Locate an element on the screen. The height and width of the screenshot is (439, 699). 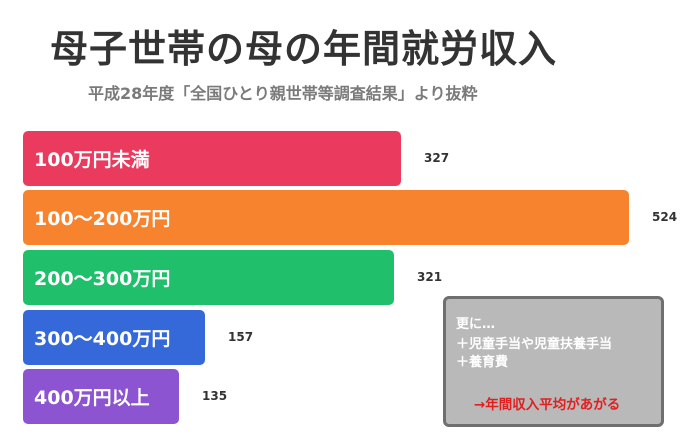
bar-2: 200〜300万円 is located at coordinates (208, 277).